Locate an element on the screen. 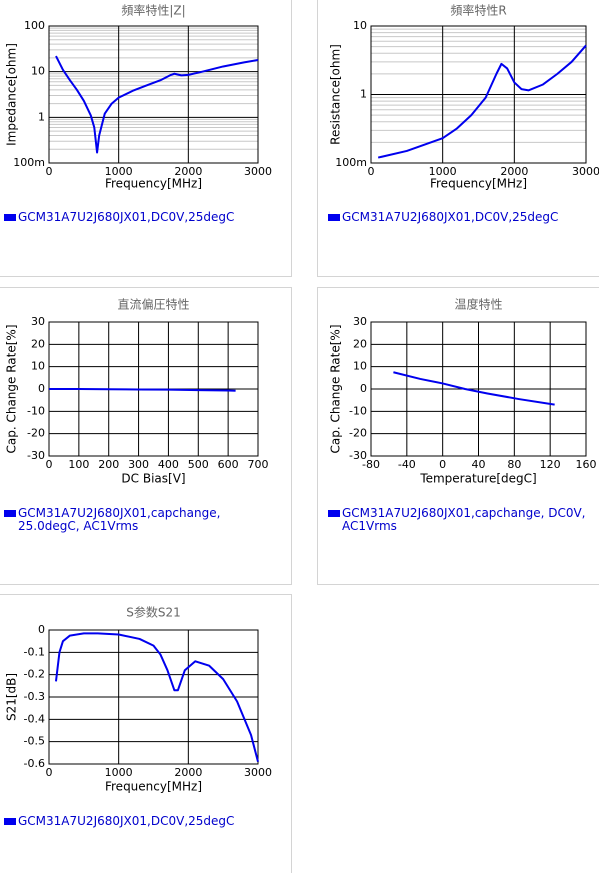 This screenshot has height=874, width=599. chart-title: 直流偏圧特性 is located at coordinates (153, 304).